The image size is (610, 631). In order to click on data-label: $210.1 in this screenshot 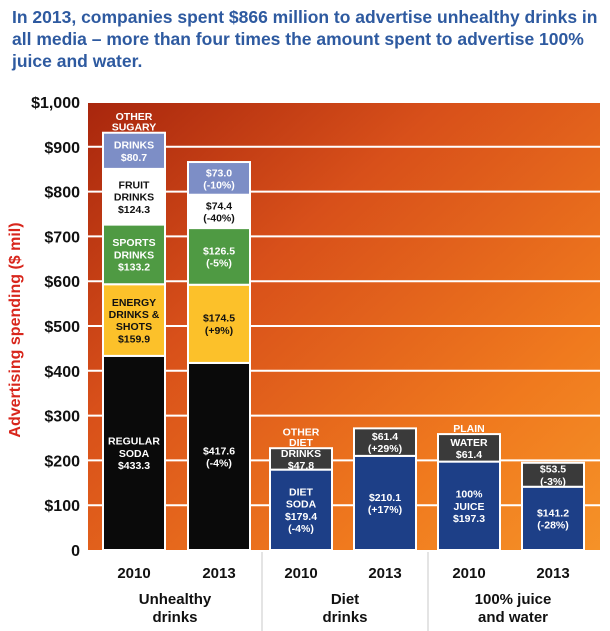, I will do `click(385, 498)`.